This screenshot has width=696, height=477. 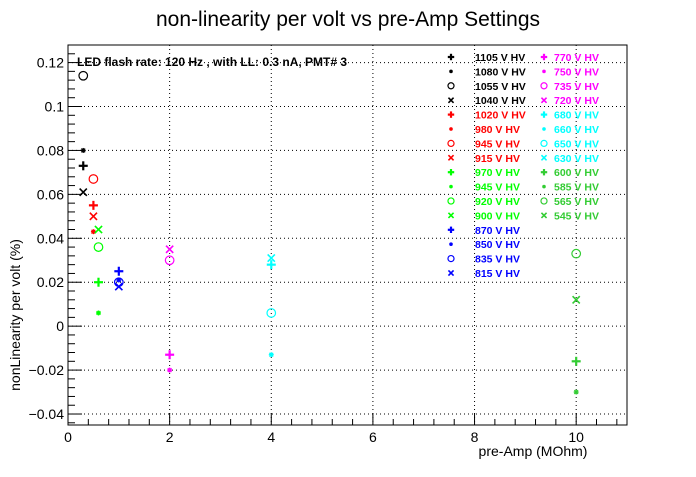 I want to click on legend-label: 1020 V HV, so click(x=500, y=116).